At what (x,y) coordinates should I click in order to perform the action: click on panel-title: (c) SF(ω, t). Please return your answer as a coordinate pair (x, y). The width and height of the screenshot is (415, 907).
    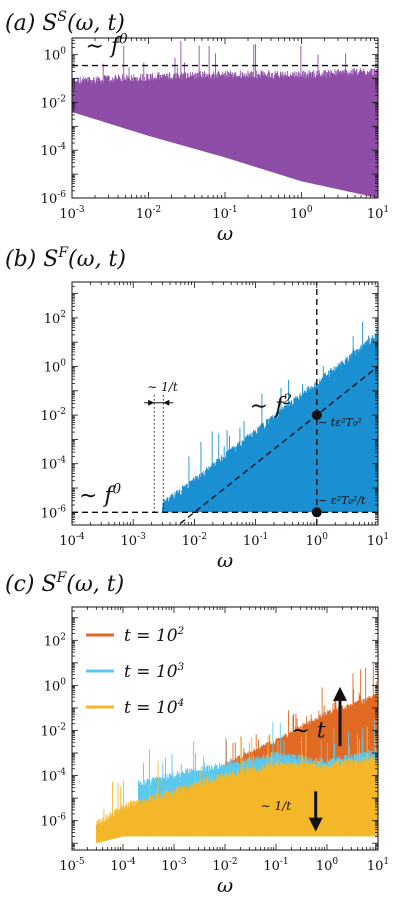
    Looking at the image, I should click on (64, 583).